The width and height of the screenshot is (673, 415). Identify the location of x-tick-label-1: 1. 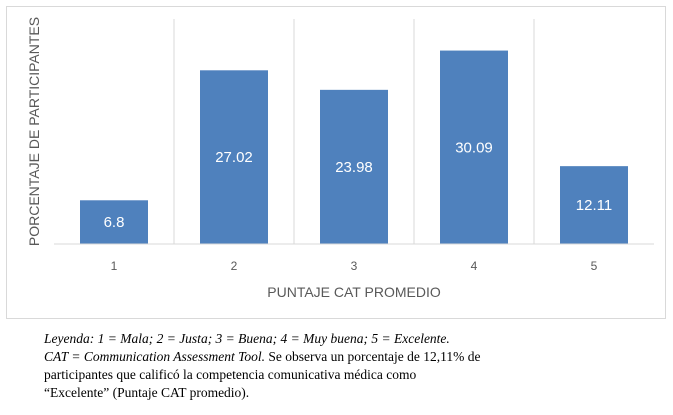
(114, 266).